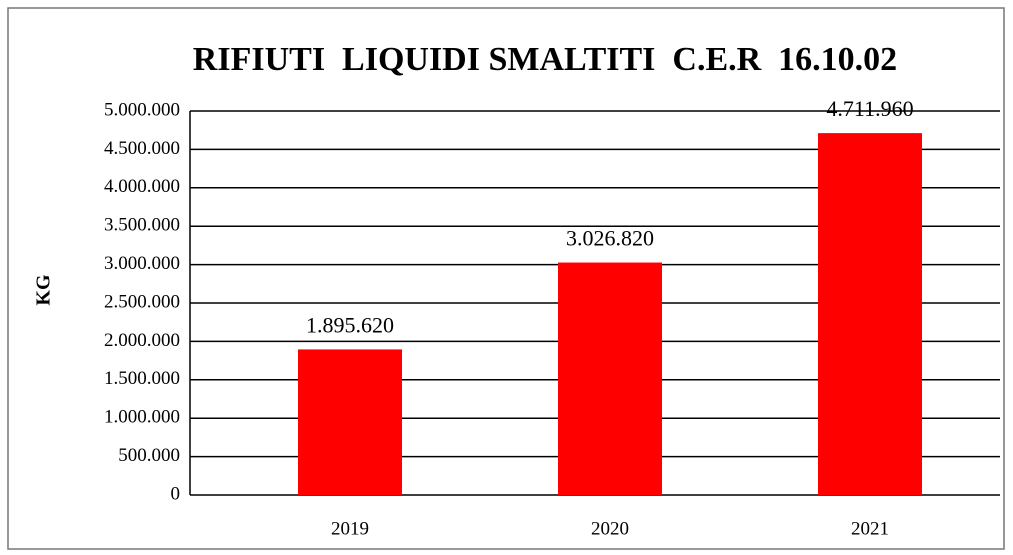  I want to click on data-label: 4.711.960, so click(869, 108).